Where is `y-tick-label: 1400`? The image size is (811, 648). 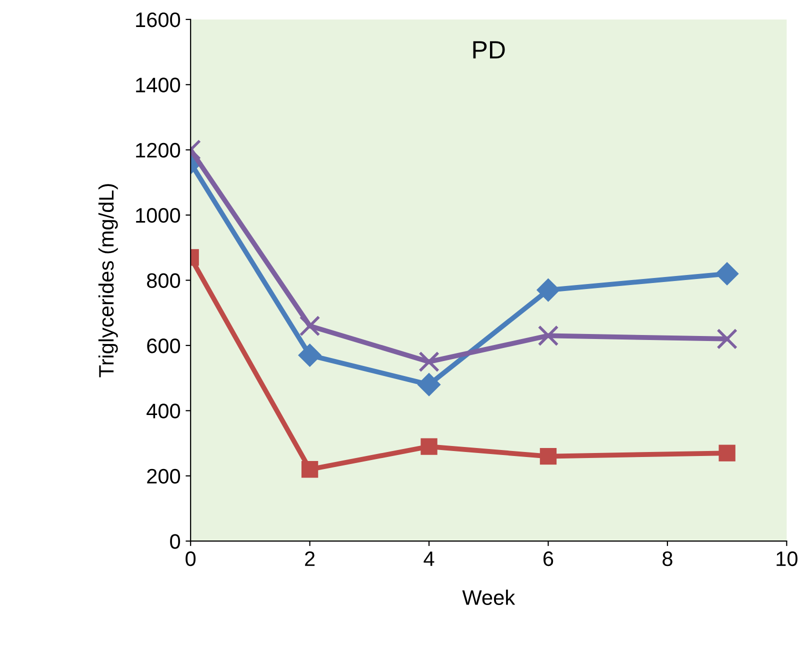
y-tick-label: 1400 is located at coordinates (158, 85).